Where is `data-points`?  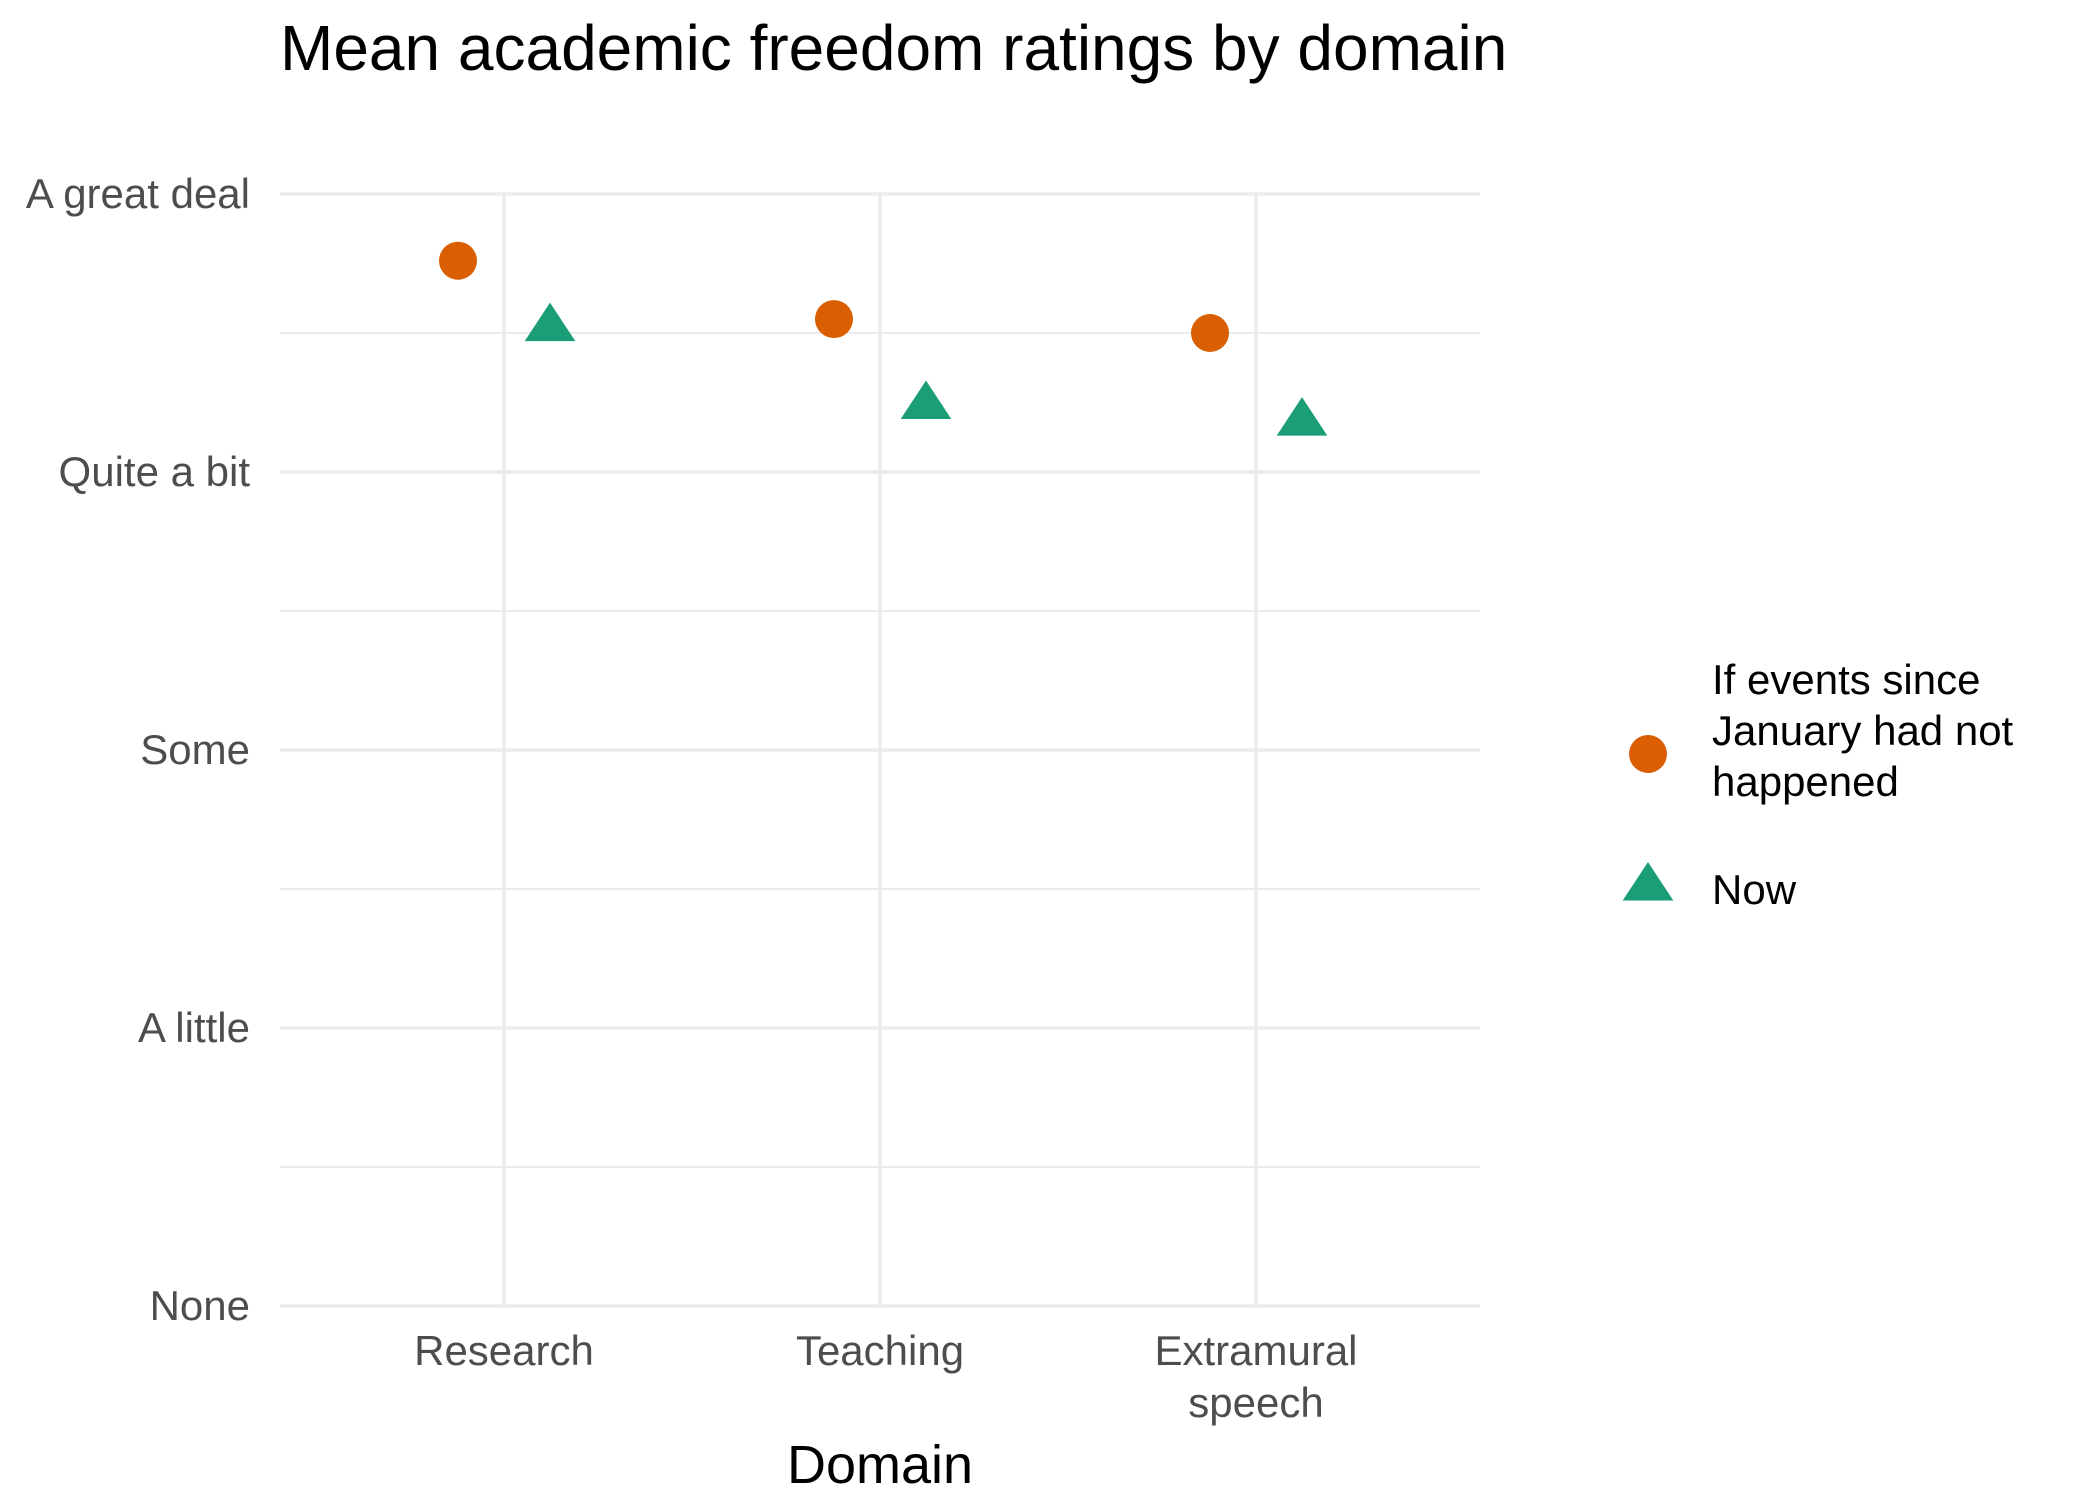
data-points is located at coordinates (883, 338).